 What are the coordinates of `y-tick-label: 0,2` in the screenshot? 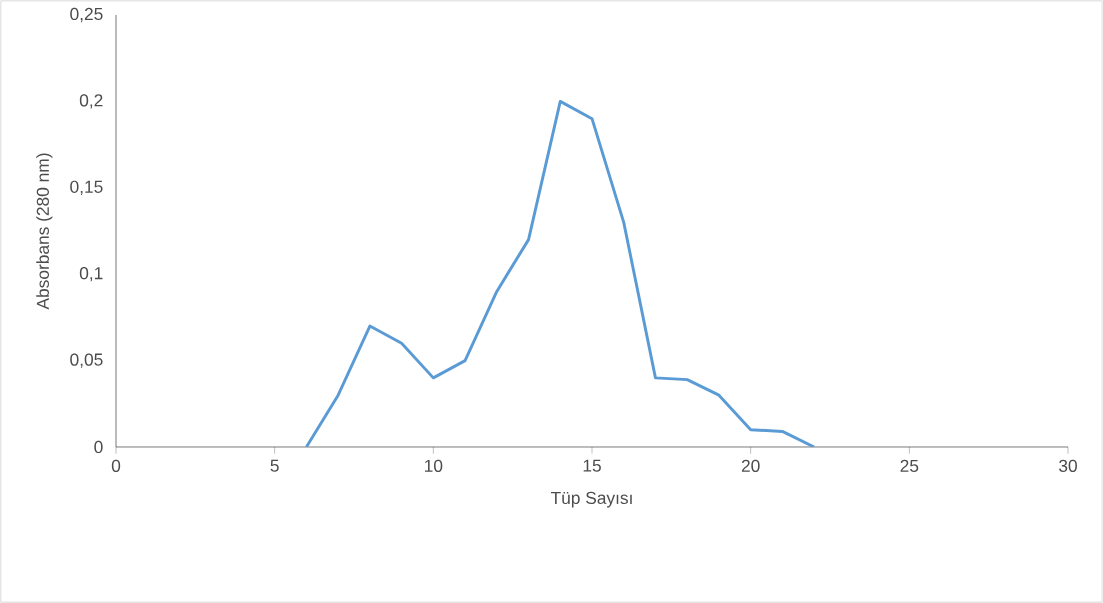 It's located at (91, 101).